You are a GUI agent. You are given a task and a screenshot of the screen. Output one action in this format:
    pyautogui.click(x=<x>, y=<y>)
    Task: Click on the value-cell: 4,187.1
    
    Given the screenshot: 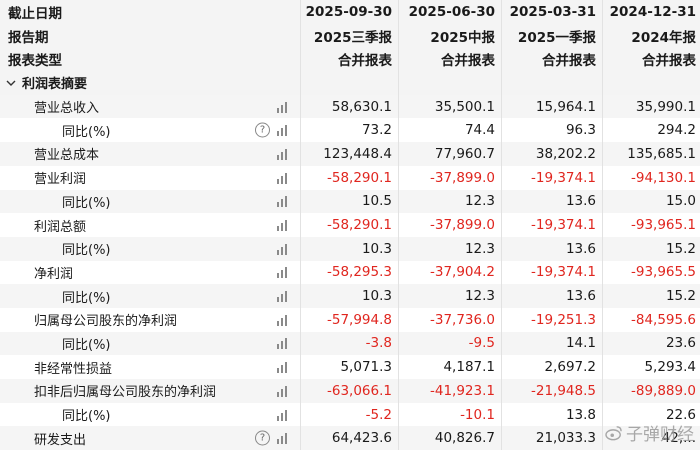 What is the action you would take?
    pyautogui.click(x=449, y=367)
    